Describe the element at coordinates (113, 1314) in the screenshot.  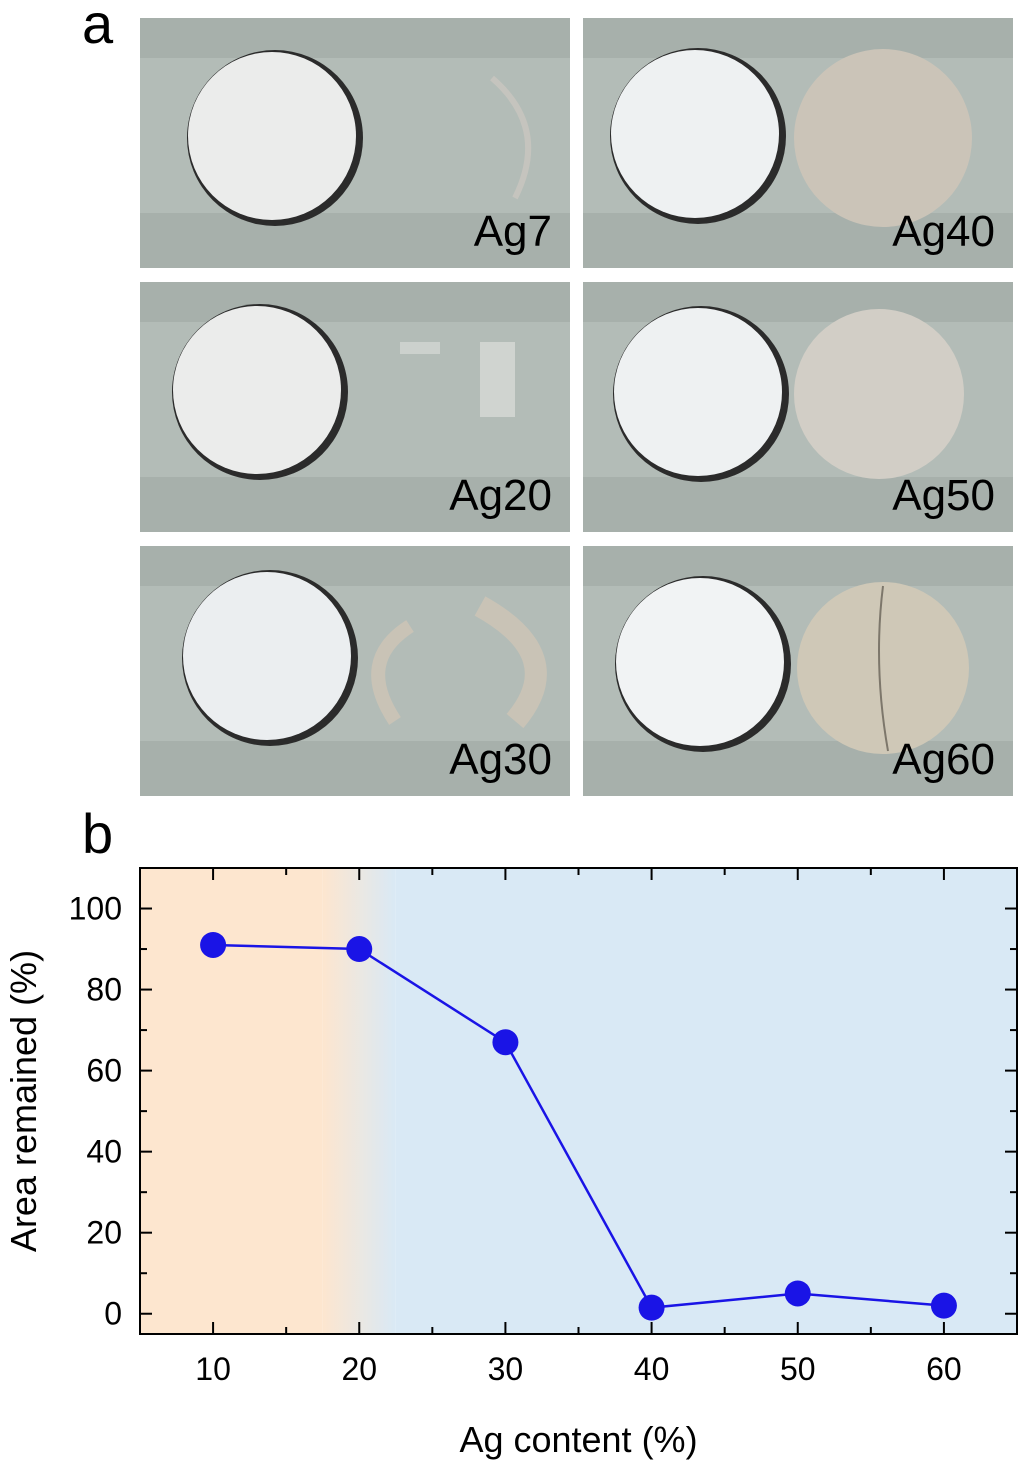
I see `y-tick-label: 0` at that location.